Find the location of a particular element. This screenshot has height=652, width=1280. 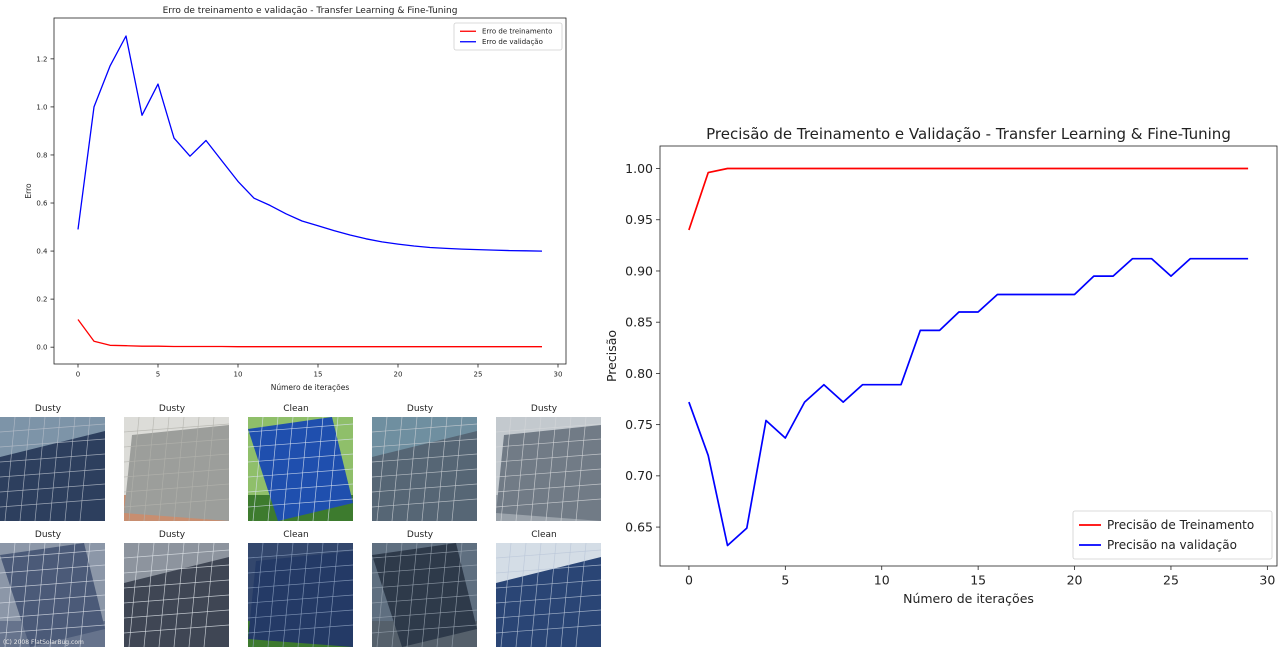

y-tick-label: 1.00 is located at coordinates (639, 168).